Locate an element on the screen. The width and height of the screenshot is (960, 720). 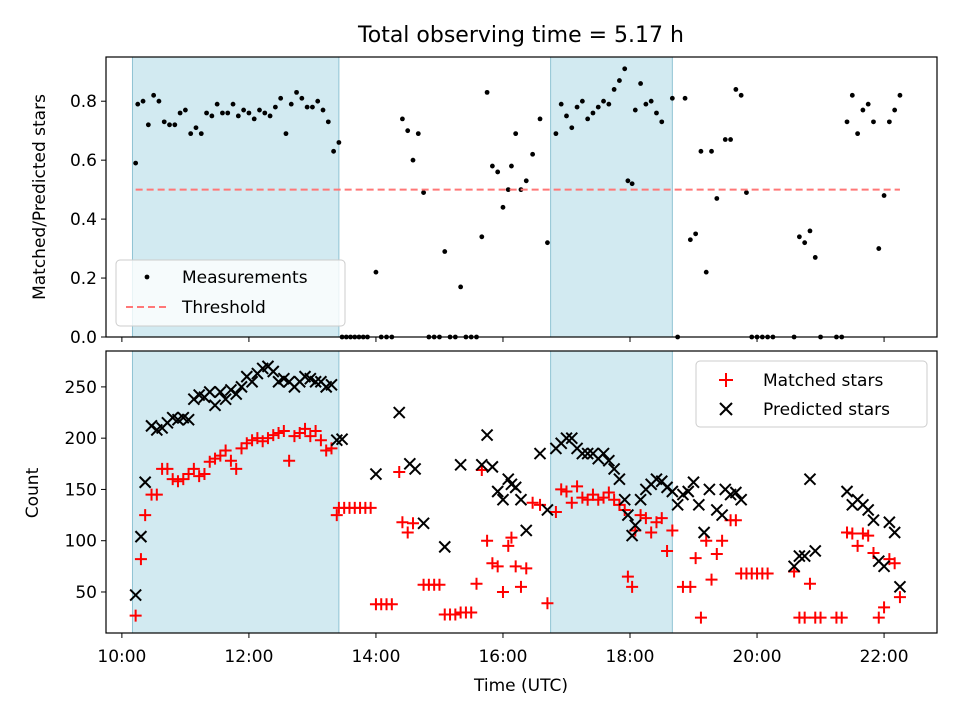
x-tick-label: 16:00 is located at coordinates (502, 657).